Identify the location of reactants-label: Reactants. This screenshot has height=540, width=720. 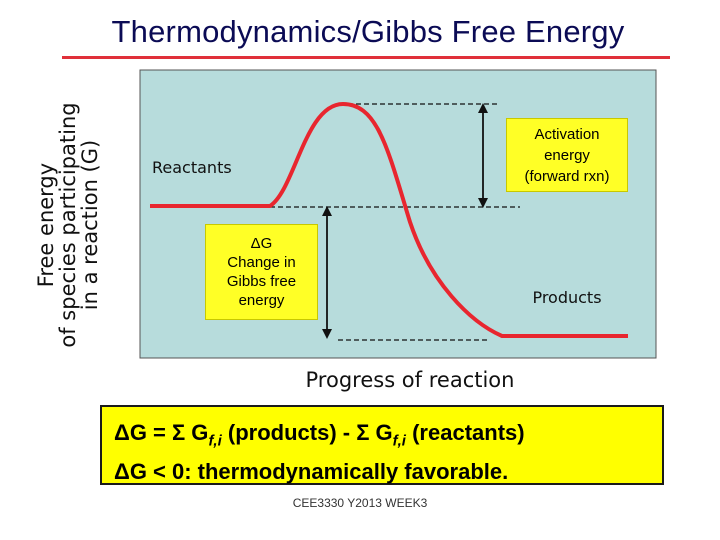
(192, 167).